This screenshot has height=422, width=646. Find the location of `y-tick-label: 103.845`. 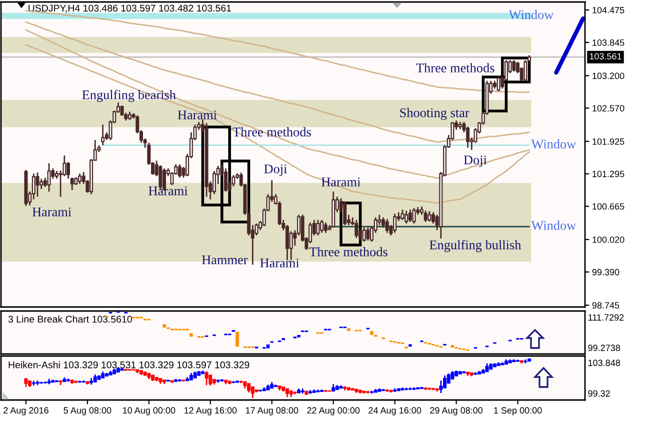

y-tick-label: 103.845 is located at coordinates (608, 42).